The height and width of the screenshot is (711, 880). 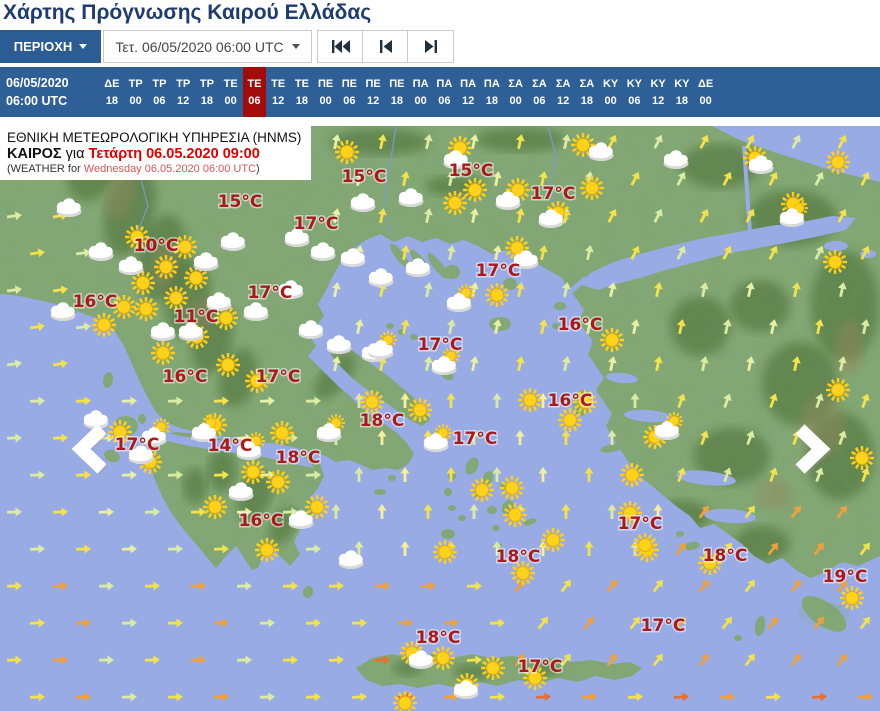 I want to click on region-dropdown-button: ΠΕΡΙΟΧΗ, so click(x=50, y=46).